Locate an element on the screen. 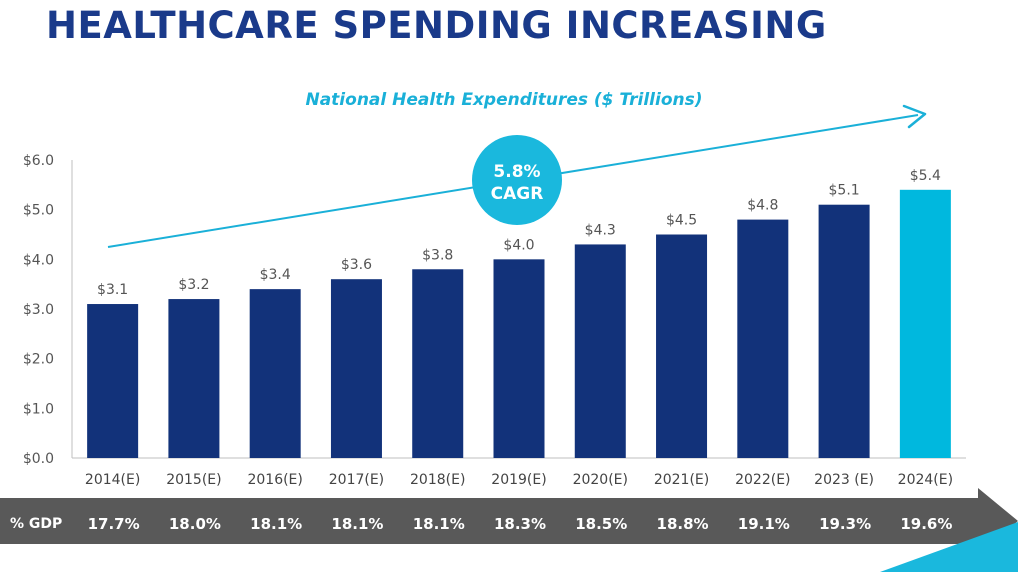 The height and width of the screenshot is (572, 1018). data-label: $4.8 is located at coordinates (762, 206).